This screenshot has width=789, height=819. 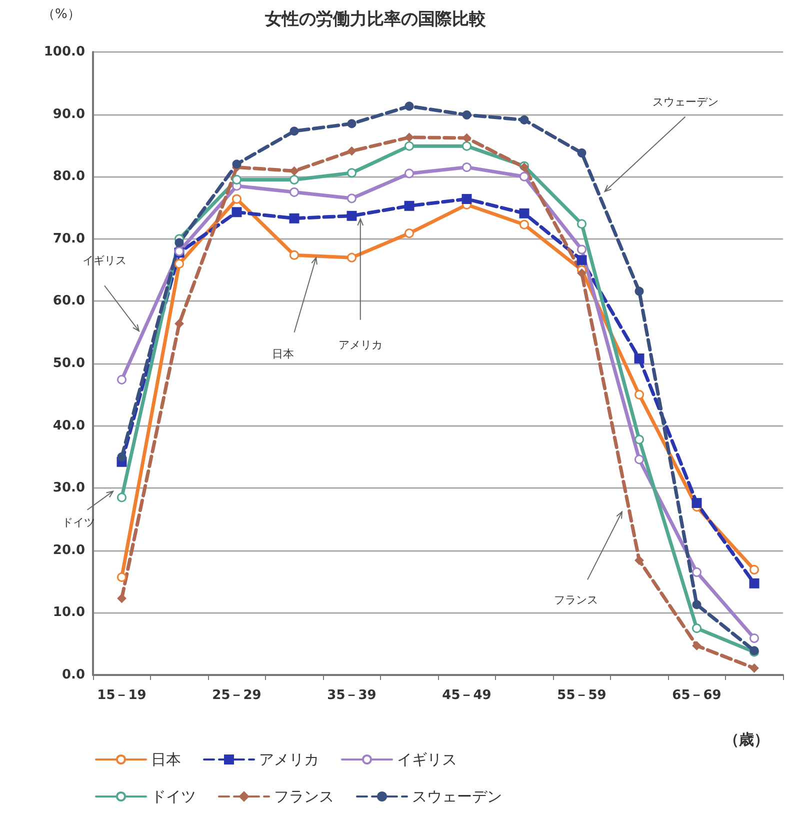 I want to click on x-tick-label: 55－59, so click(x=581, y=695).